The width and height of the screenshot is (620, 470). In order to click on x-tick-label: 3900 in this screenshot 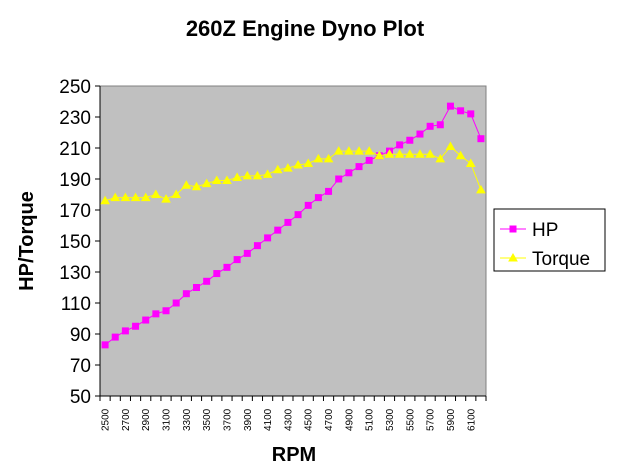, I will do `click(248, 419)`.